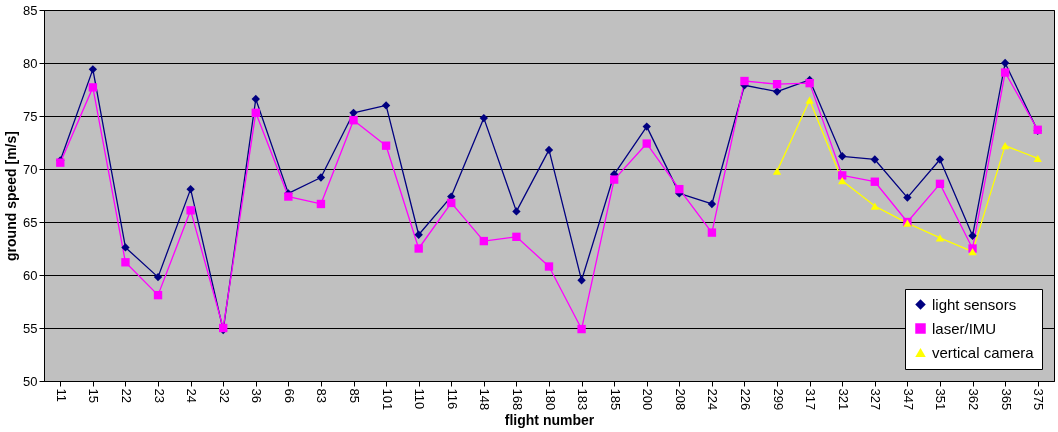  What do you see at coordinates (452, 399) in the screenshot?
I see `x-tick-label: 116` at bounding box center [452, 399].